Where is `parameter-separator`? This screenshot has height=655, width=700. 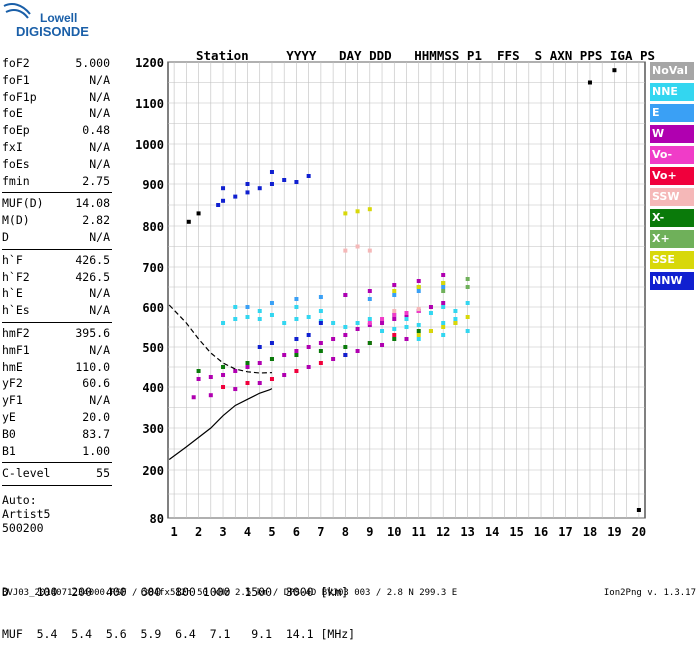
parameter-separator is located at coordinates (57, 463).